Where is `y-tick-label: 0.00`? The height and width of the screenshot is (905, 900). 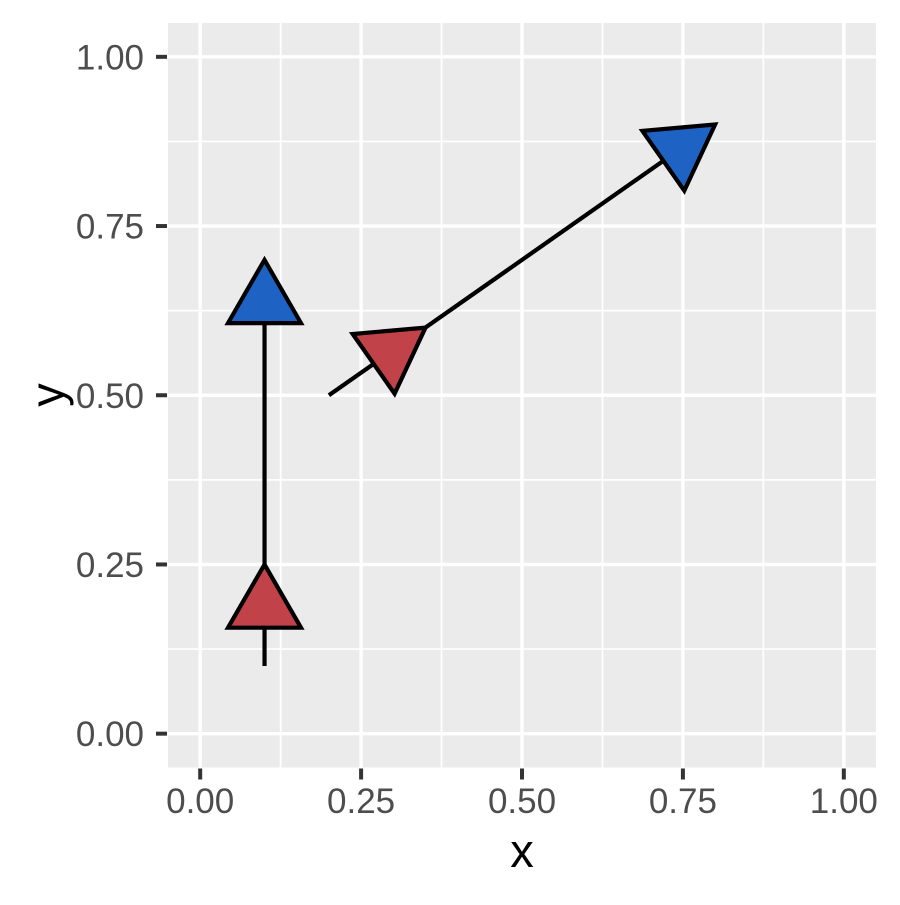 y-tick-label: 0.00 is located at coordinates (110, 734).